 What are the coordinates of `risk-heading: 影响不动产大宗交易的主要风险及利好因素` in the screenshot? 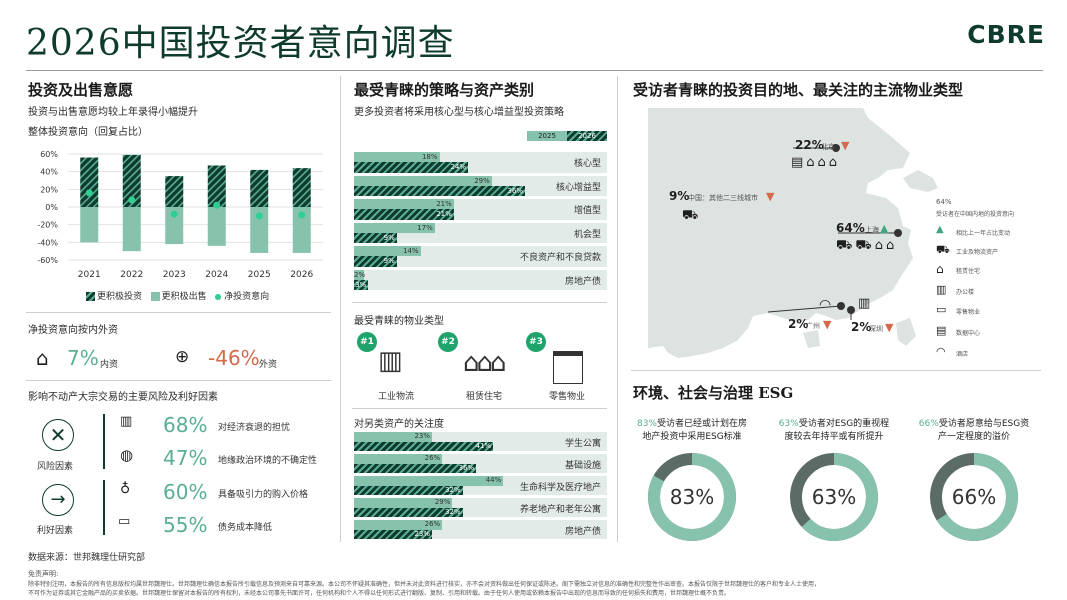 It's located at (123, 397).